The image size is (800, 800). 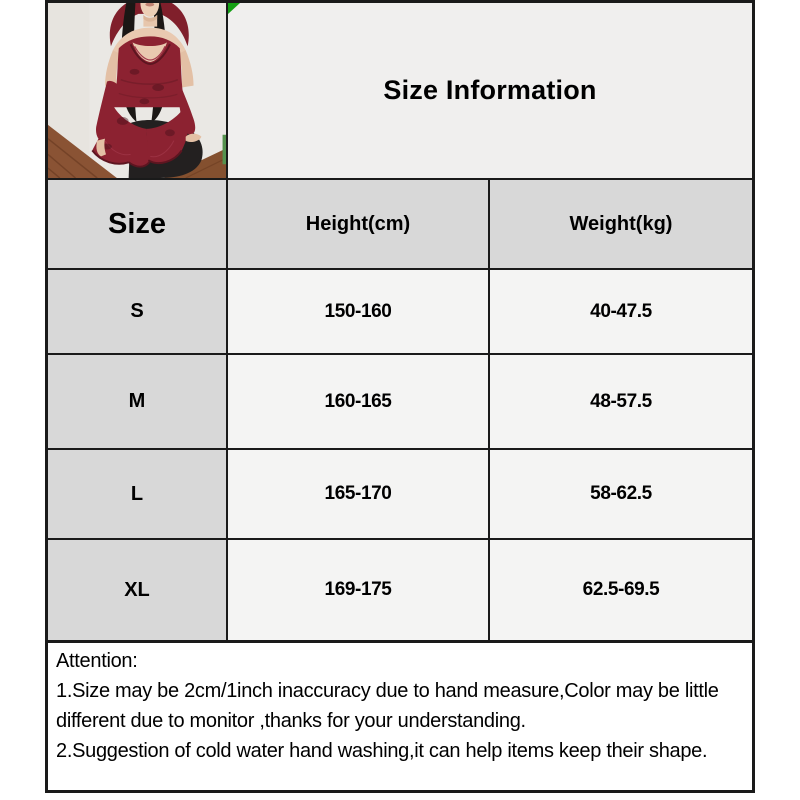 I want to click on weight-cell-m: 48-57.5, so click(x=621, y=402).